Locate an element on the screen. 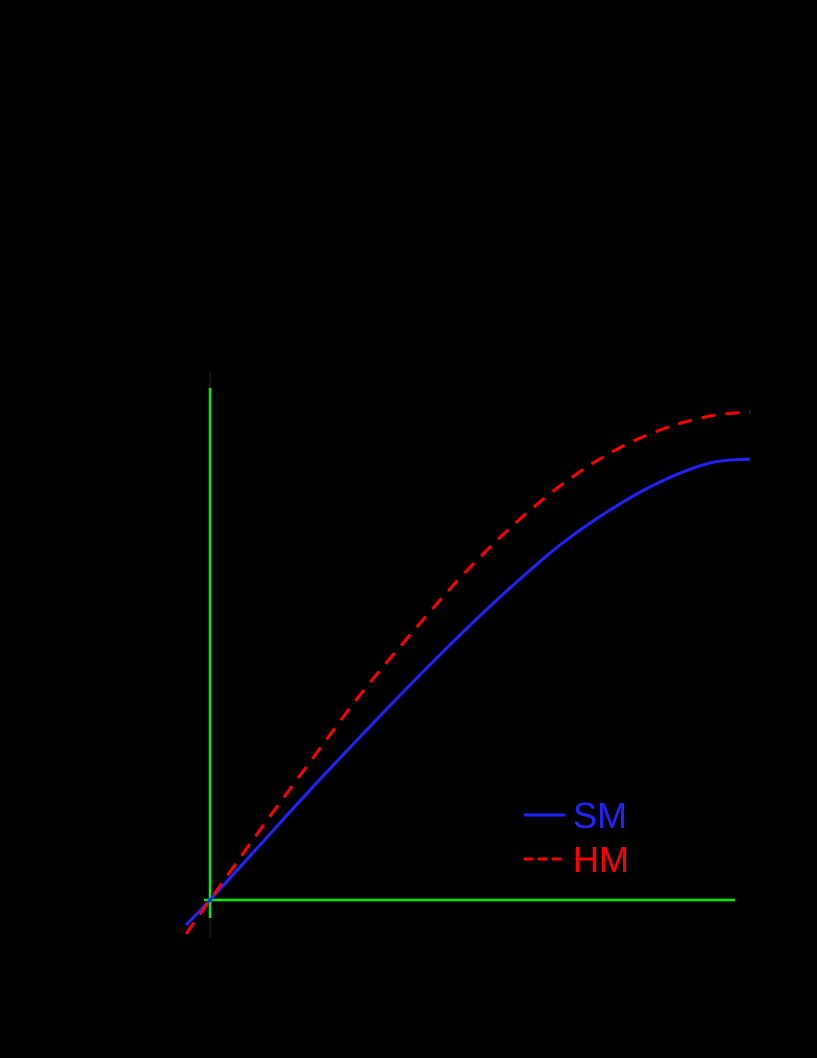 This screenshot has width=817, height=1058. legend-label-sm: SM is located at coordinates (600, 815).